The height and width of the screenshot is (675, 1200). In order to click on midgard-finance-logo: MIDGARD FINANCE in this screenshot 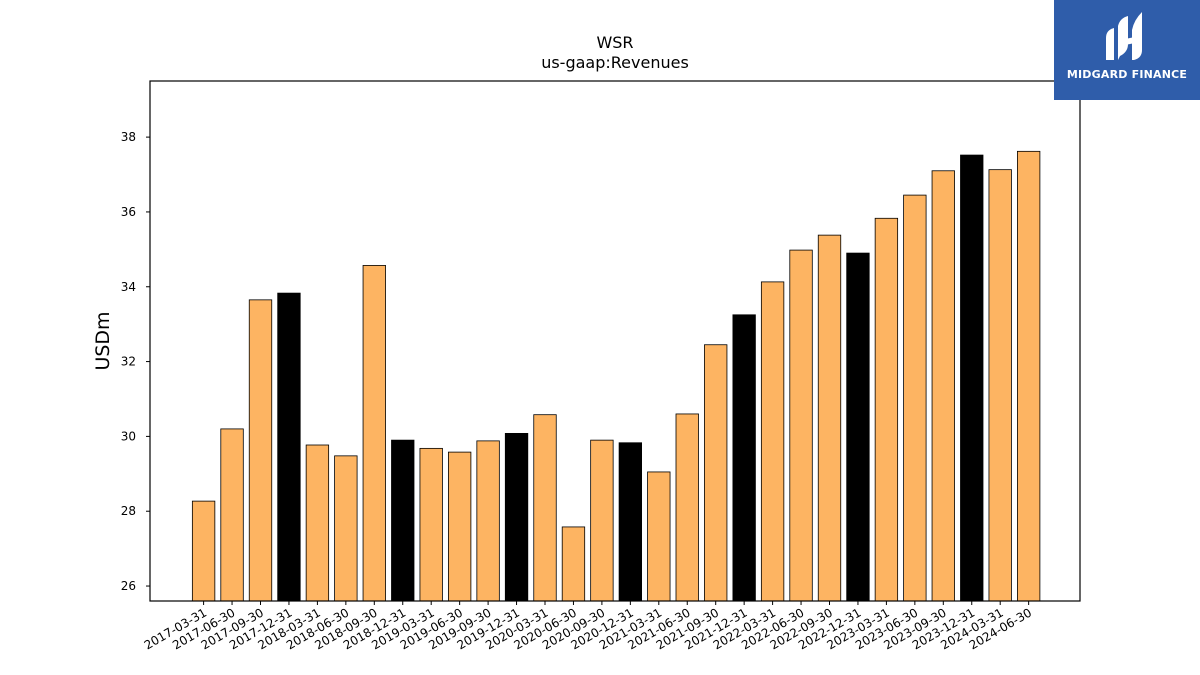, I will do `click(1127, 50)`.